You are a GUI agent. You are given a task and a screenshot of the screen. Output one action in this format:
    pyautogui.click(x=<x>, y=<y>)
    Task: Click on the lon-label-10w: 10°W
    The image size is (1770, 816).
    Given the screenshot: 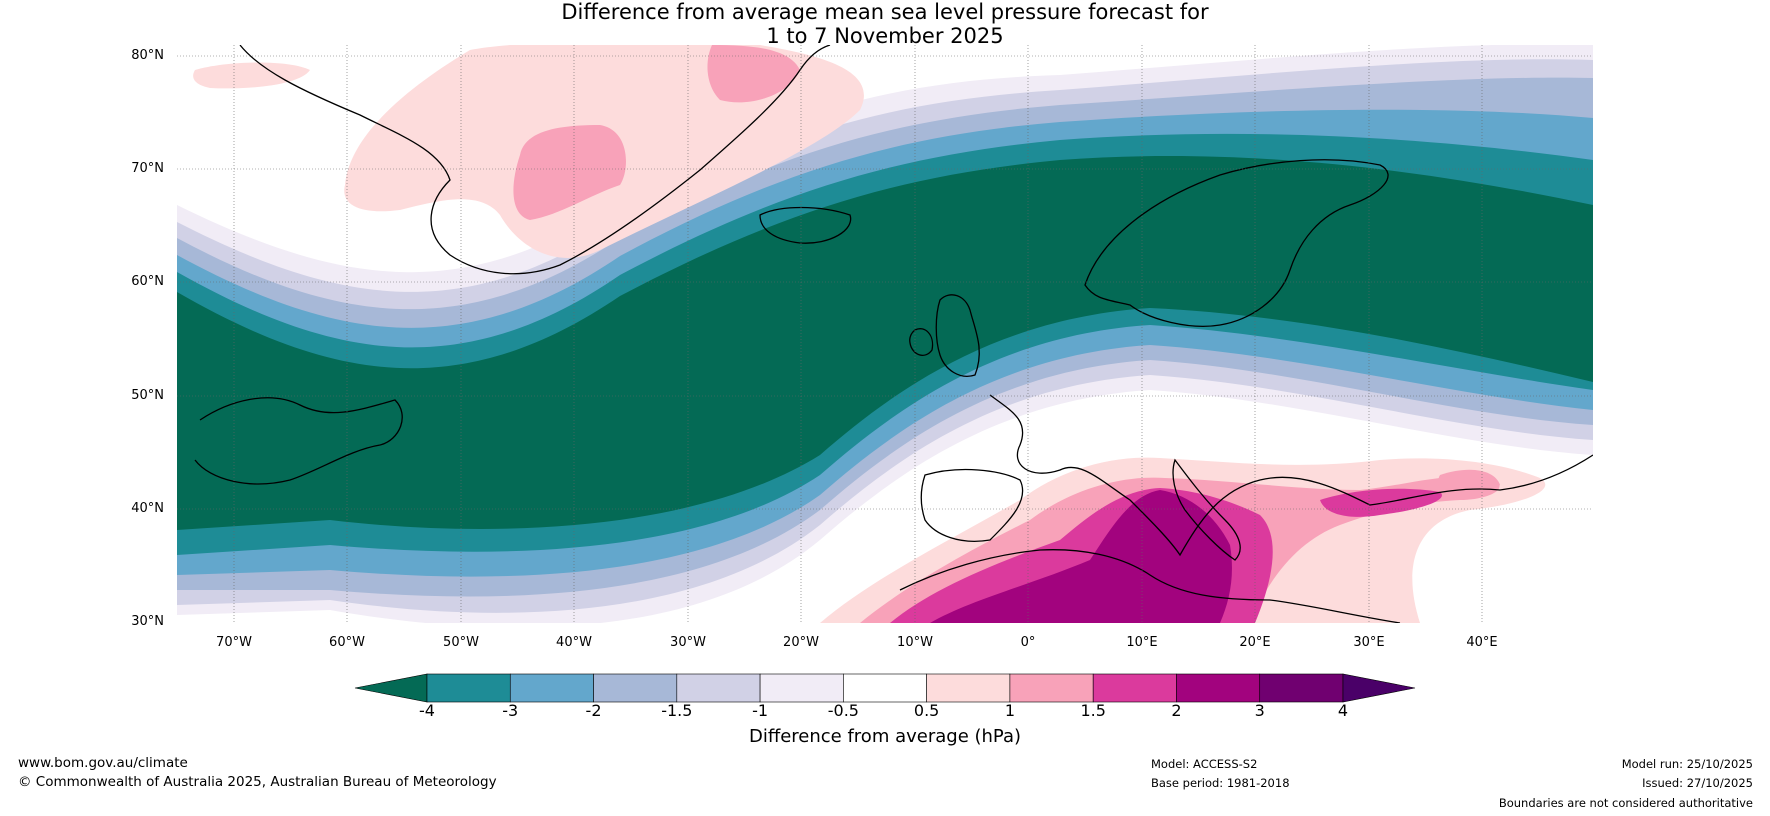 What is the action you would take?
    pyautogui.click(x=915, y=642)
    